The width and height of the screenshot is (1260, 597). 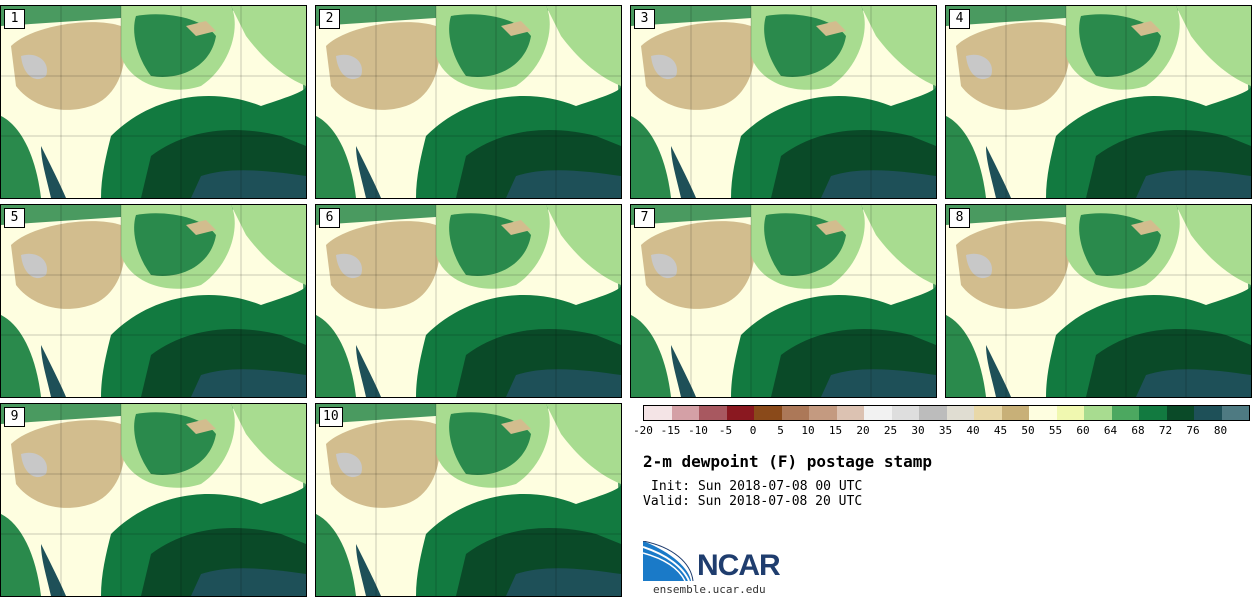 I want to click on ncar-logo-text: NCAR, so click(x=739, y=565).